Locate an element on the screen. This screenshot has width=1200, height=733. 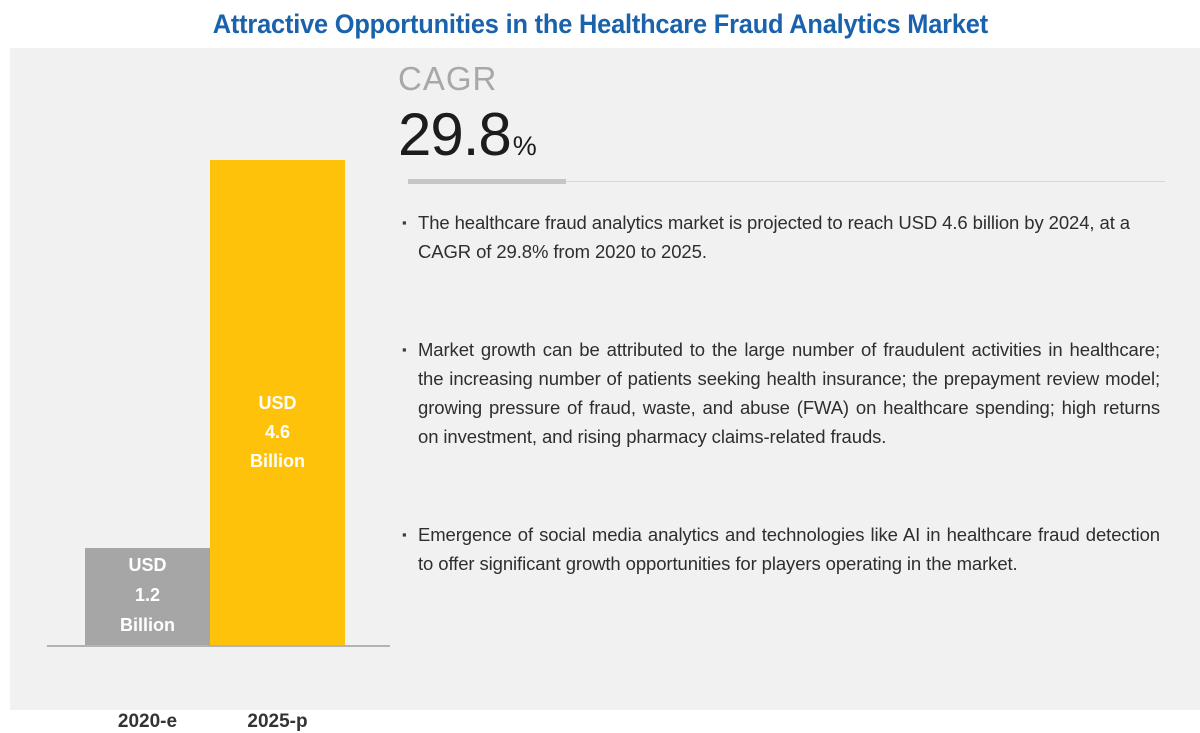
bar-2025-p: USD 4.6 Billion is located at coordinates (277, 402).